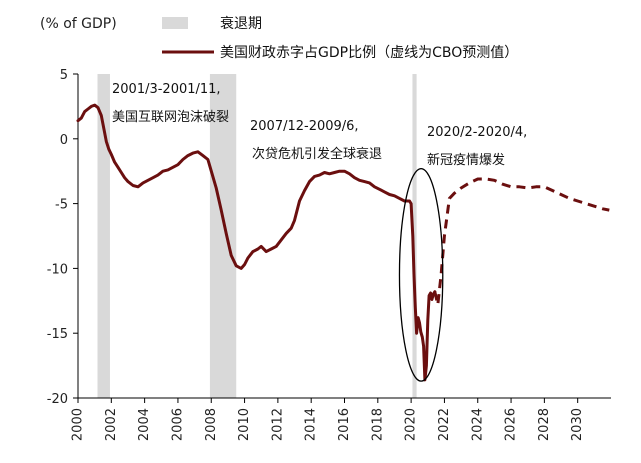 The height and width of the screenshot is (463, 641). I want to click on y-tick: -20, so click(62, 399).